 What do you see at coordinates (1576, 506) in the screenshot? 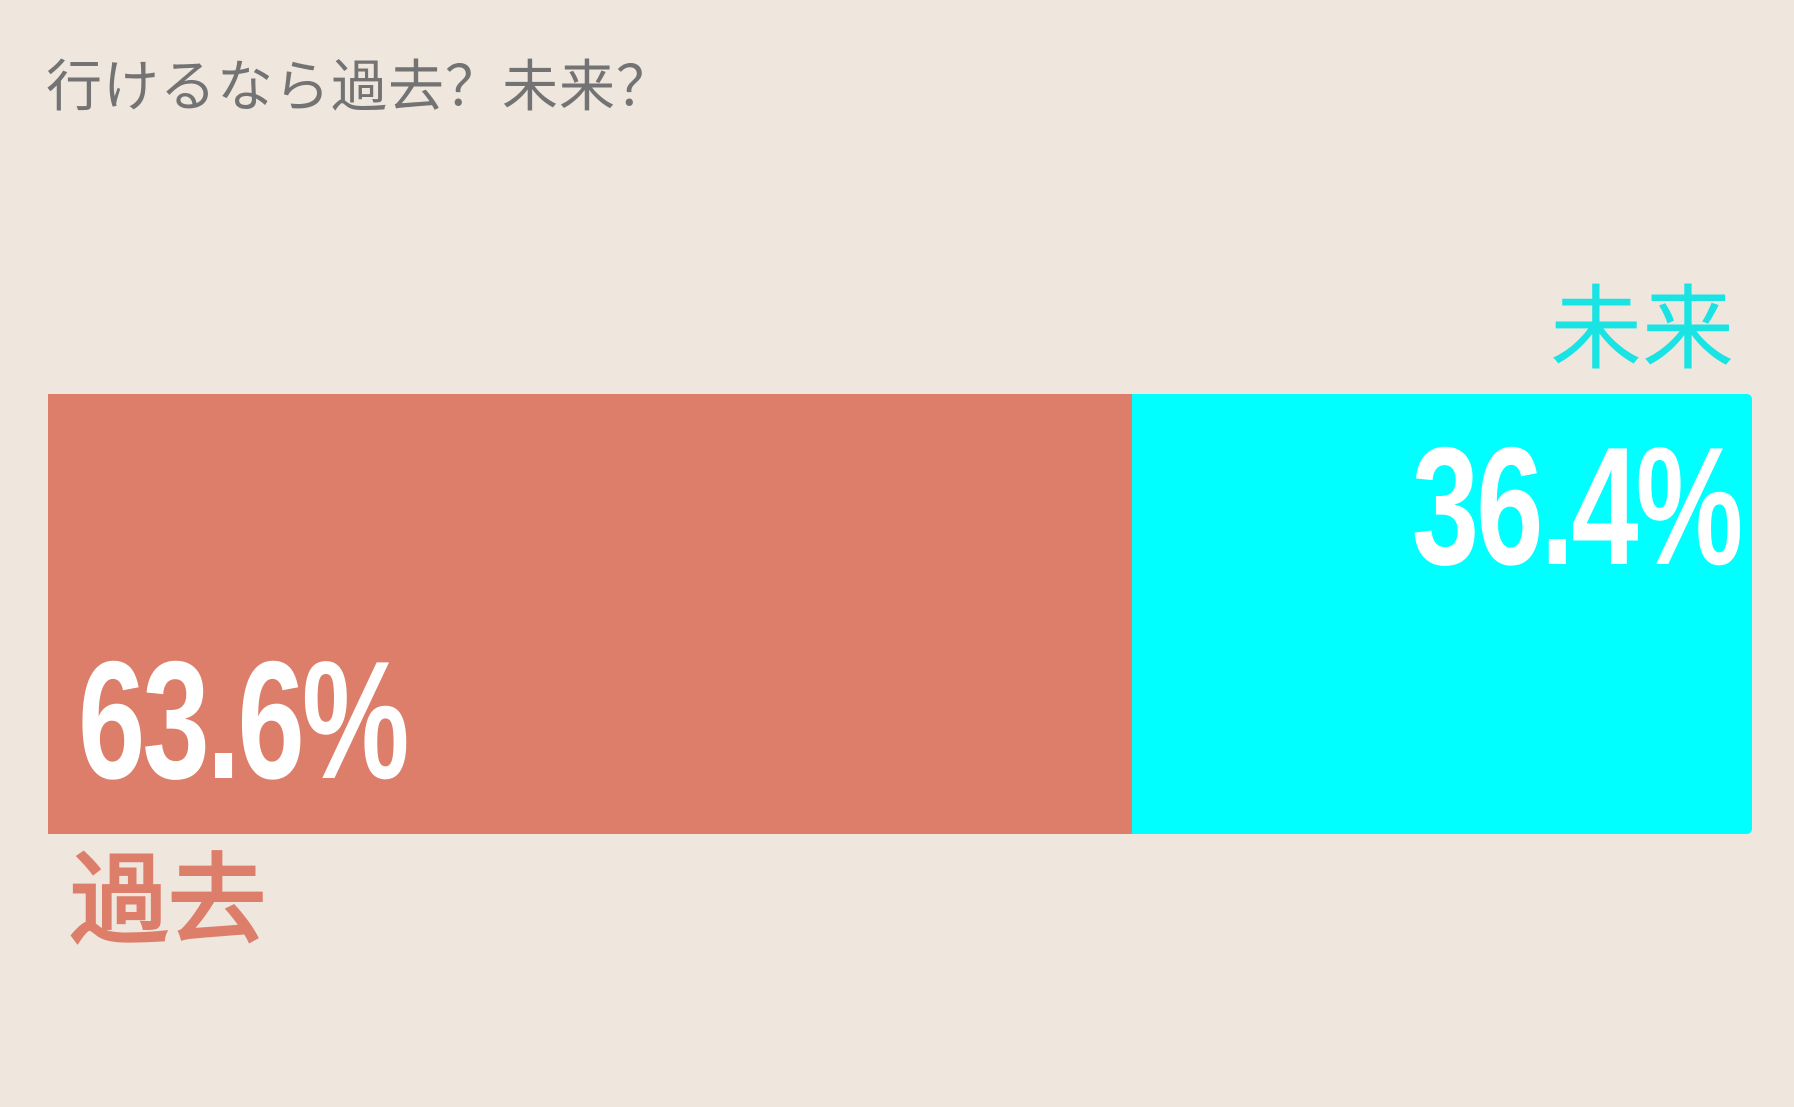
I see `value-label-future: 36.4%` at bounding box center [1576, 506].